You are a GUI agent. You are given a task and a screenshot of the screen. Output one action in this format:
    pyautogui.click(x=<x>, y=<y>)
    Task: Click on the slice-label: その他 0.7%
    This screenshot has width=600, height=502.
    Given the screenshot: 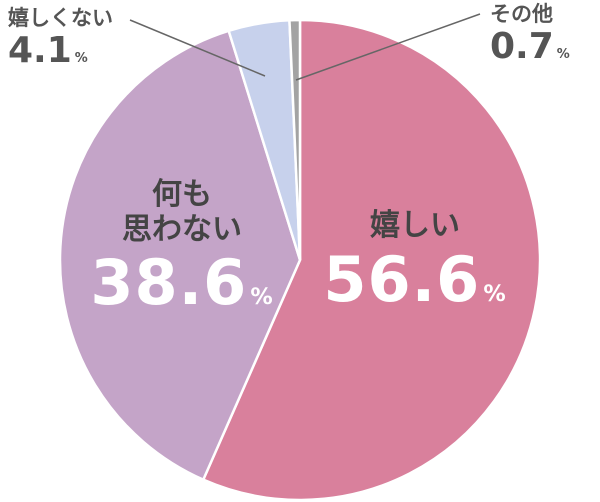 What is the action you would take?
    pyautogui.click(x=530, y=35)
    